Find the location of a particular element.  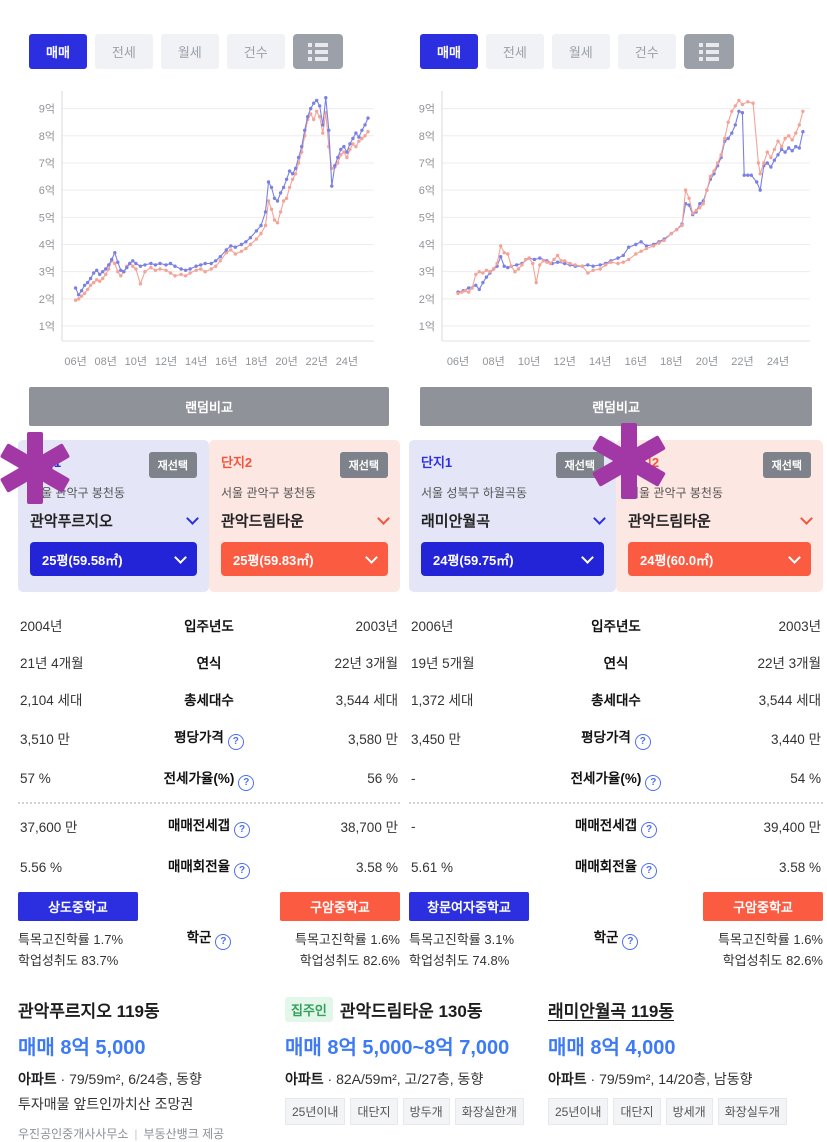

listing-provider: 부동산뱅크 제공 is located at coordinates (184, 1134).